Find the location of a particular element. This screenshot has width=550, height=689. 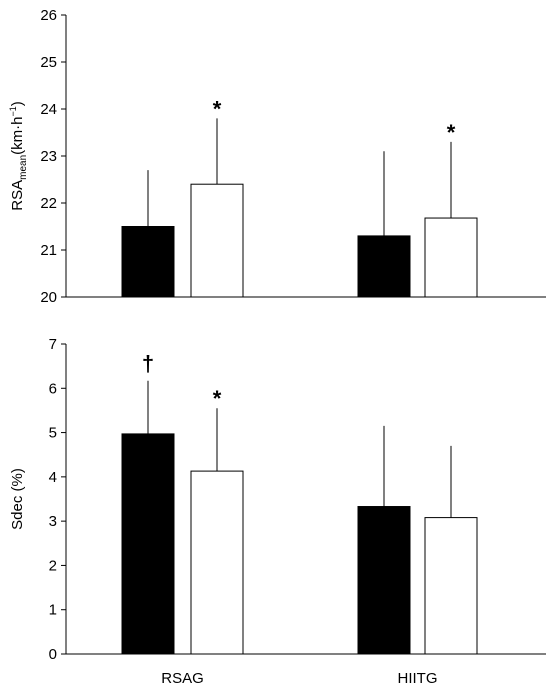

y-tick-label: 4 is located at coordinates (53, 477).